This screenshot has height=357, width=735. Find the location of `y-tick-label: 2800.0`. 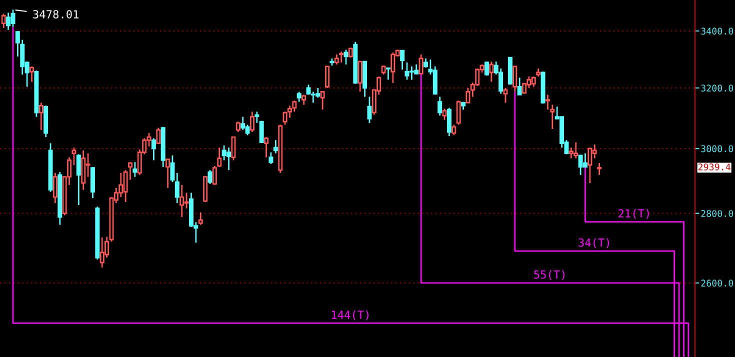

y-tick-label: 2800.0 is located at coordinates (717, 214).